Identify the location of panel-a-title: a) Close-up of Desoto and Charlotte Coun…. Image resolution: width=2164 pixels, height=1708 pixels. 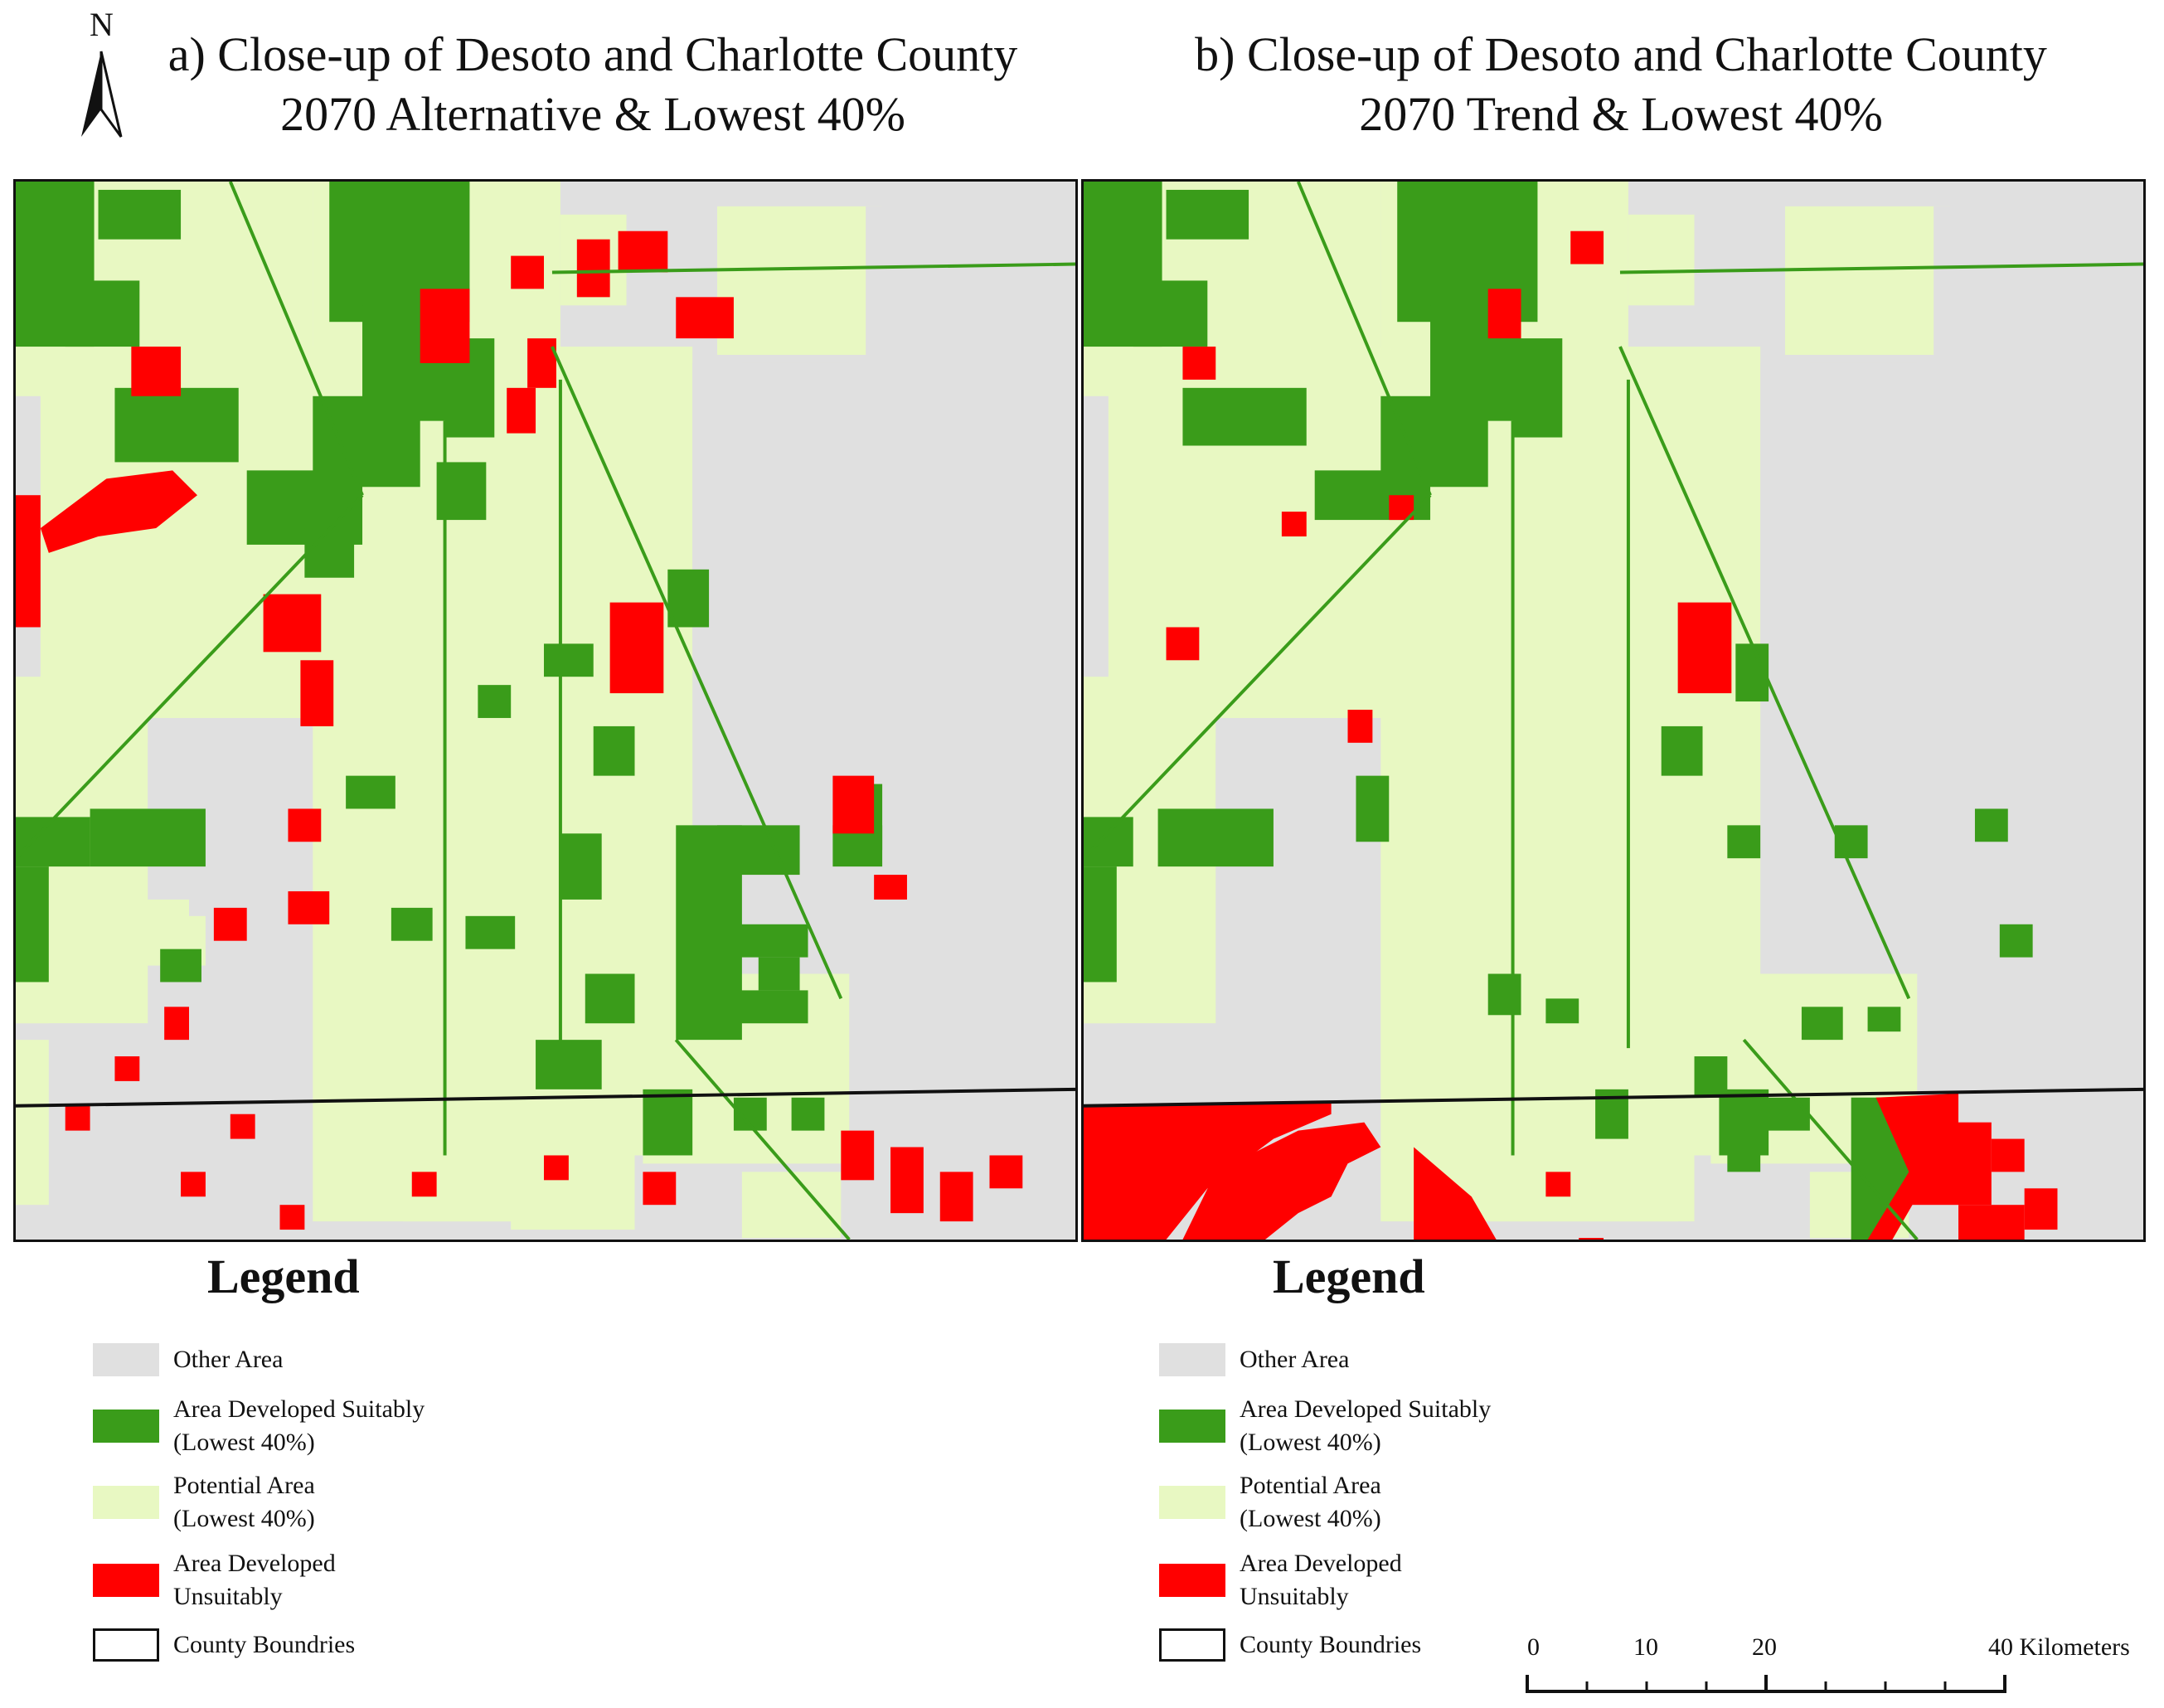
(593, 84).